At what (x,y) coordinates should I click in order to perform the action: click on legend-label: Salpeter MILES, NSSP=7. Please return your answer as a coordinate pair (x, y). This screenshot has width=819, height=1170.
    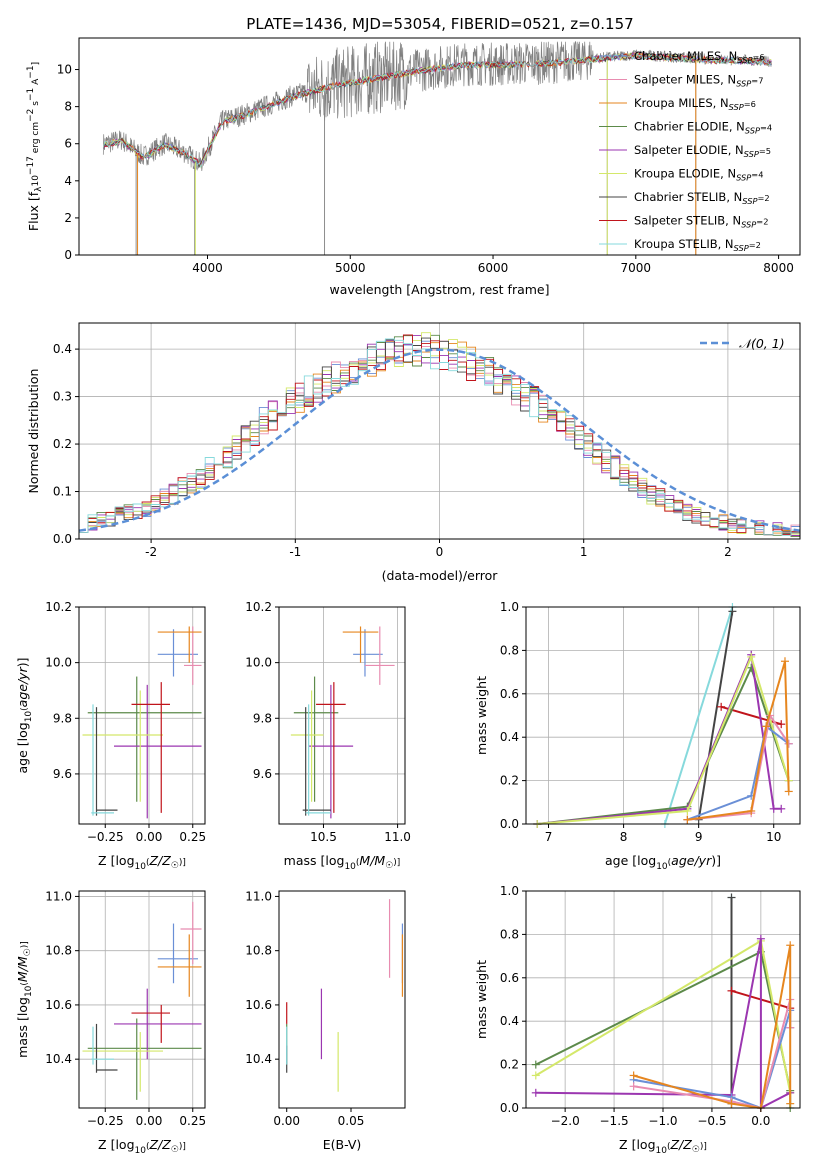
    Looking at the image, I should click on (698, 81).